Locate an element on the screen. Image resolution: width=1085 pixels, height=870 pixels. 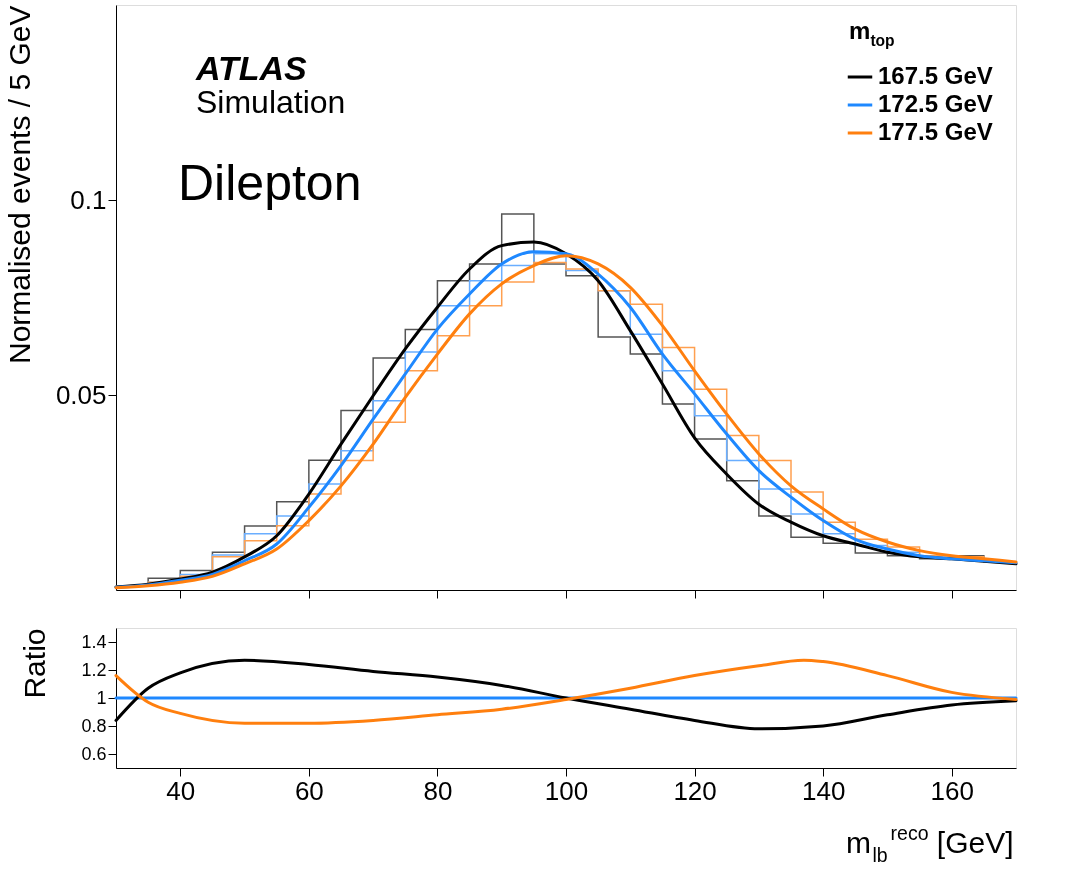
legend-label: 167.5 GeV is located at coordinates (935, 75).